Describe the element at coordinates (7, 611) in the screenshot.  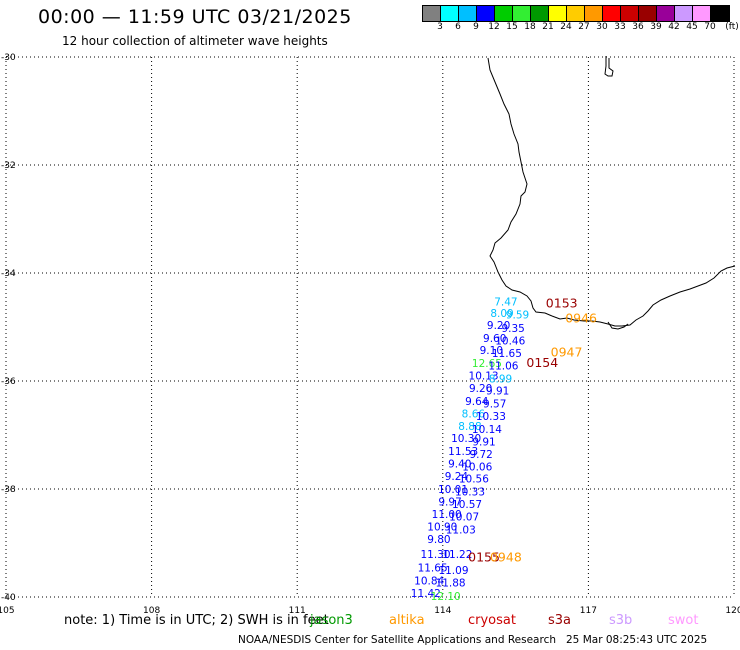
I see `lon-tick-label: 105` at that location.